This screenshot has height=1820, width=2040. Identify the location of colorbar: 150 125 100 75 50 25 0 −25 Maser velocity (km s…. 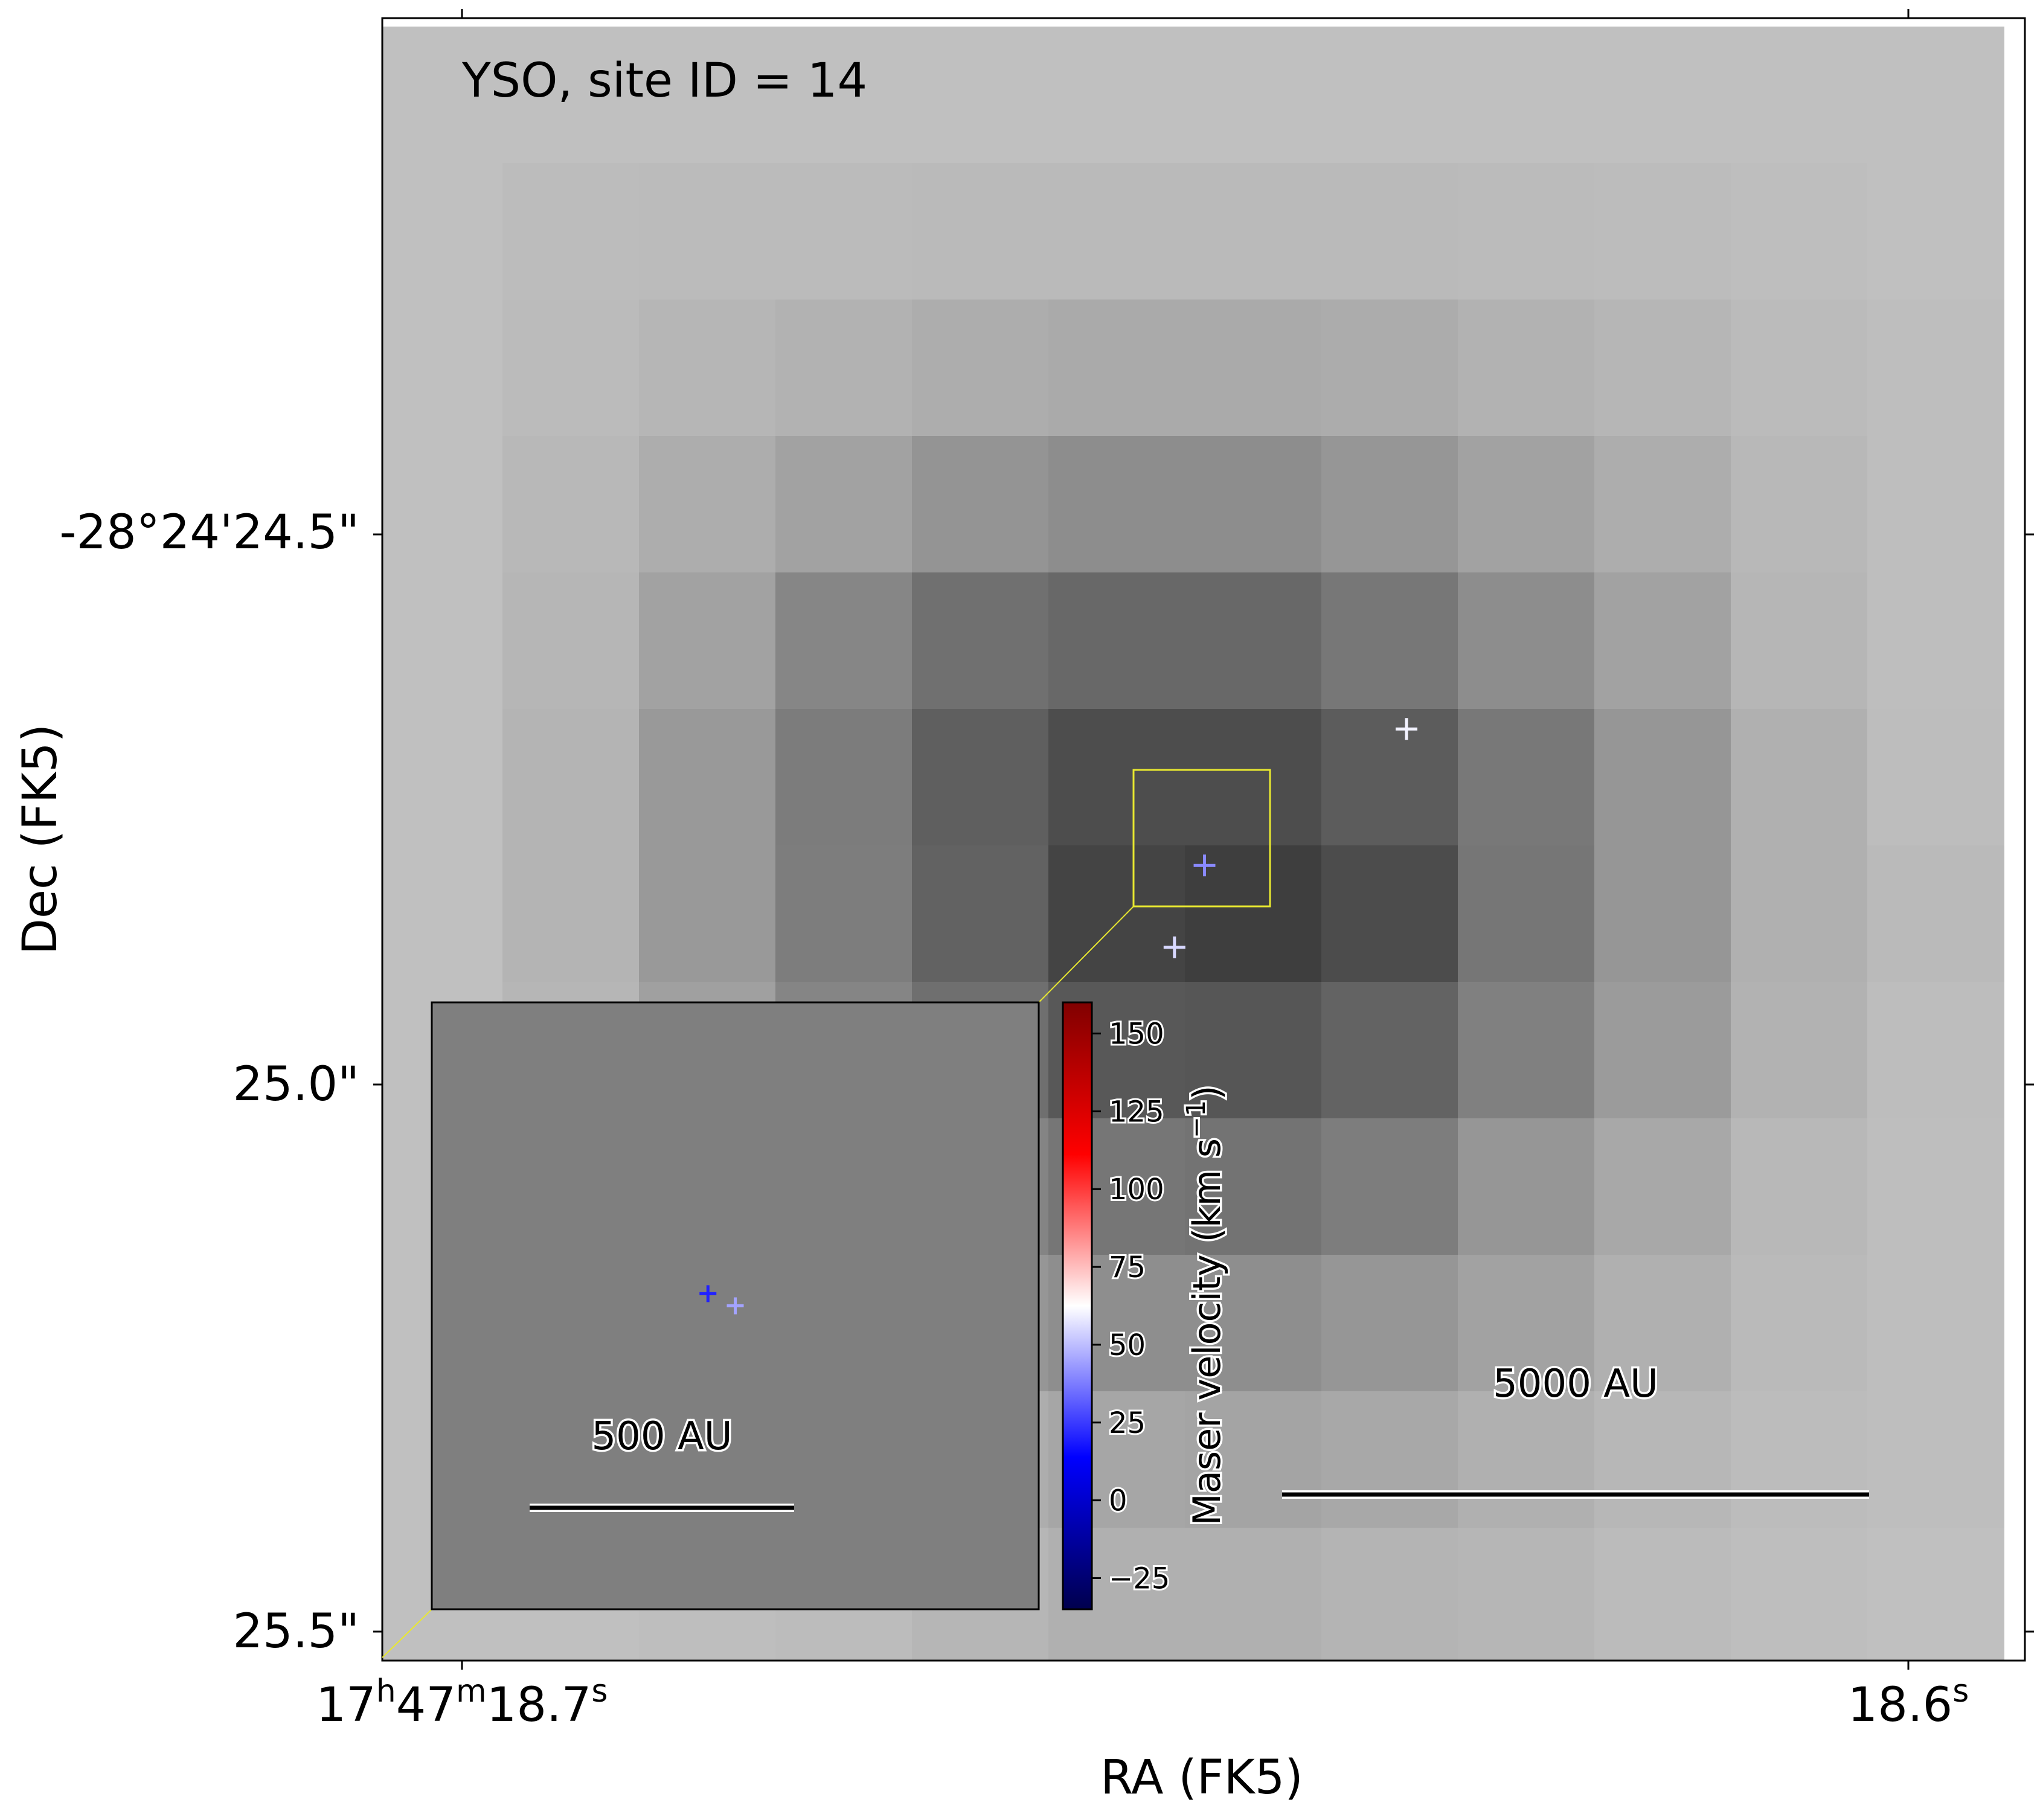
(1146, 1305).